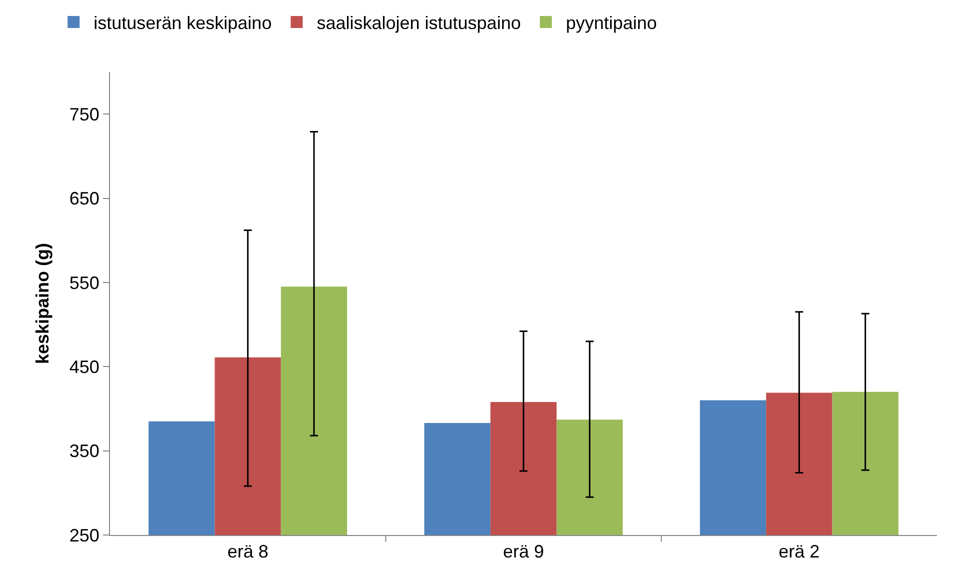  What do you see at coordinates (799, 552) in the screenshot?
I see `x-tick-label: erä 2` at bounding box center [799, 552].